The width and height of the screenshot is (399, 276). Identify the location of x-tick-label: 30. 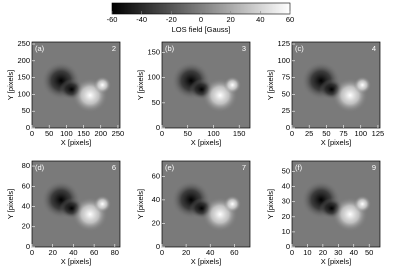
(338, 252).